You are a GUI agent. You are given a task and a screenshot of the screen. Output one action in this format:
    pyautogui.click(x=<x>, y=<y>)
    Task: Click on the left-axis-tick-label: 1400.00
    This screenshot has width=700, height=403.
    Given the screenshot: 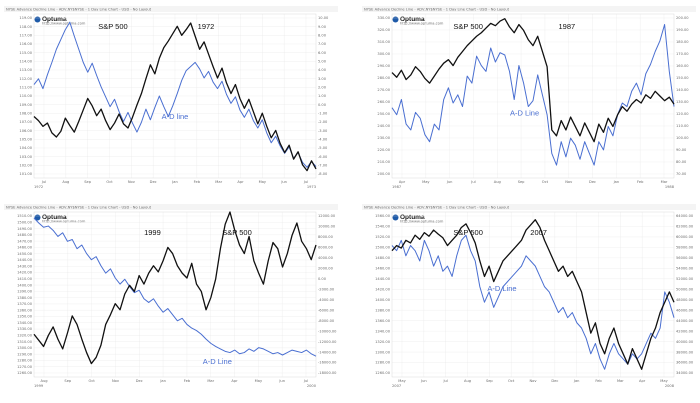 What is the action you would take?
    pyautogui.click(x=383, y=300)
    